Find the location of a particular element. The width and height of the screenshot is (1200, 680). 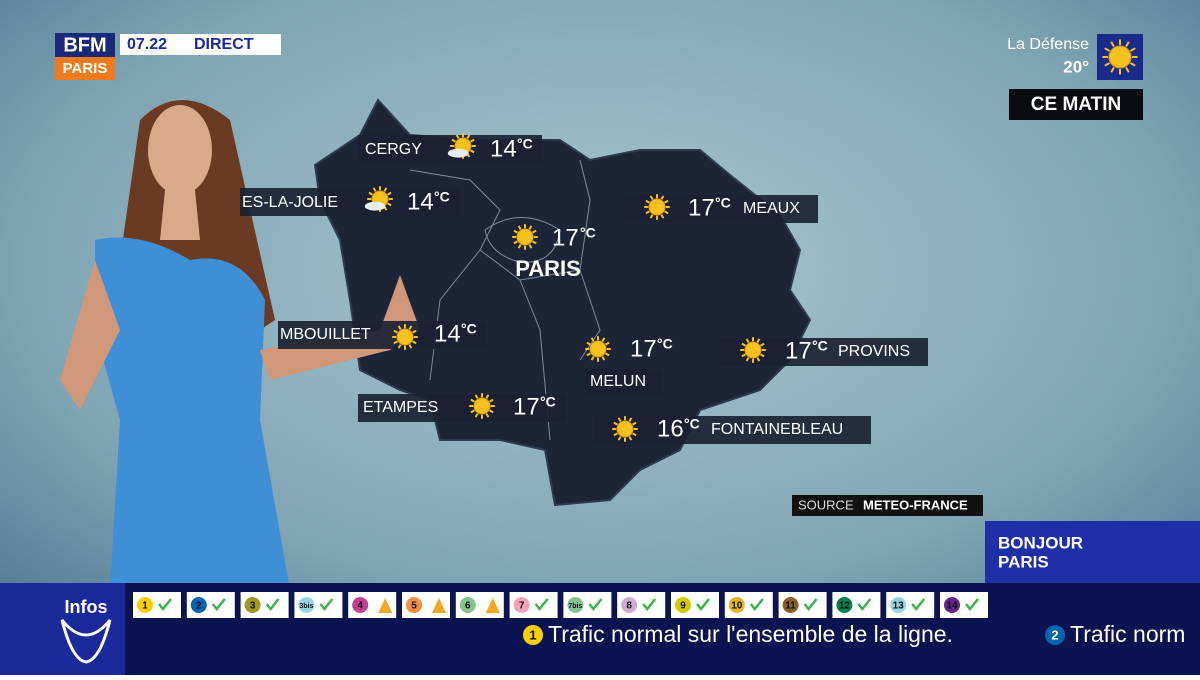

source-name: METEO-FRANCE is located at coordinates (915, 504).